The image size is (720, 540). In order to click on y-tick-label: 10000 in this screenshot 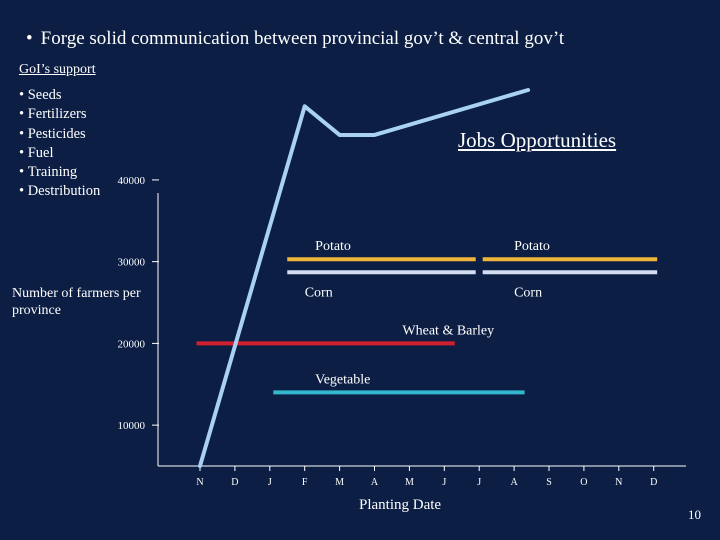, I will do `click(132, 426)`.